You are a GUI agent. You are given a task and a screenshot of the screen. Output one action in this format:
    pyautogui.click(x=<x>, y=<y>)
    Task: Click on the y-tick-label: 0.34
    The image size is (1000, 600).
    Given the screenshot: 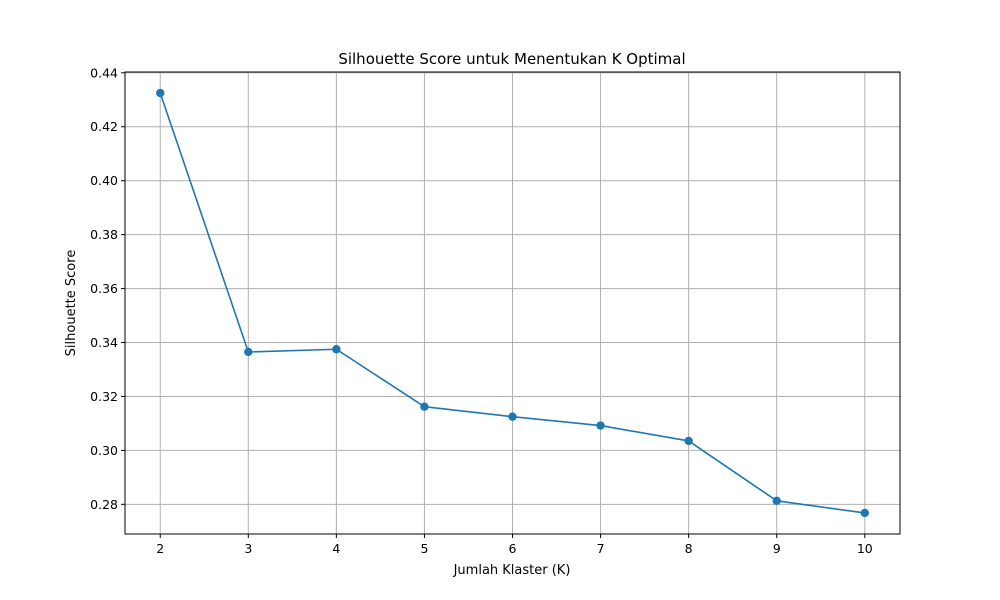 What is the action you would take?
    pyautogui.click(x=104, y=342)
    